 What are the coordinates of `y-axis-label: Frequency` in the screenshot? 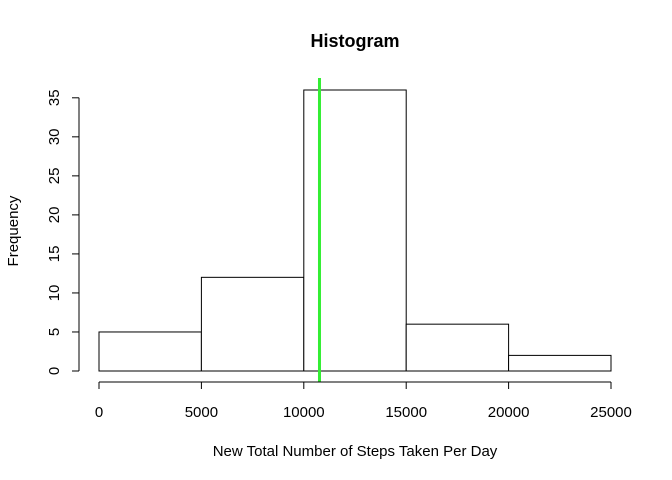 It's located at (13, 230).